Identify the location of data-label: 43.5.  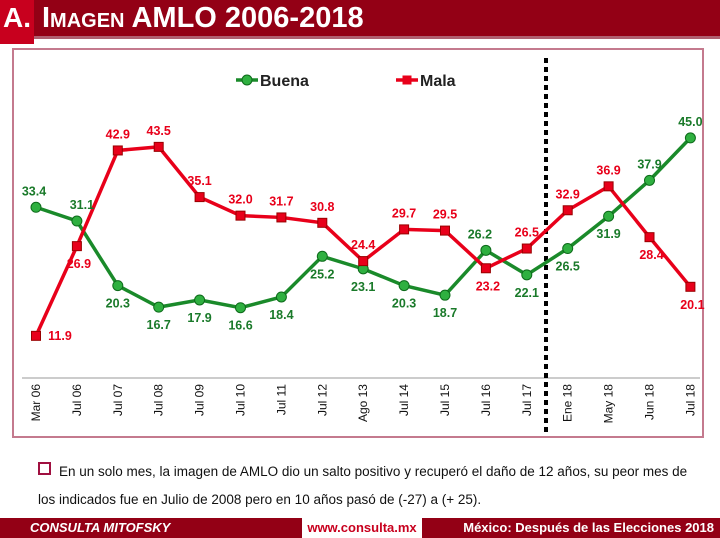
(159, 131).